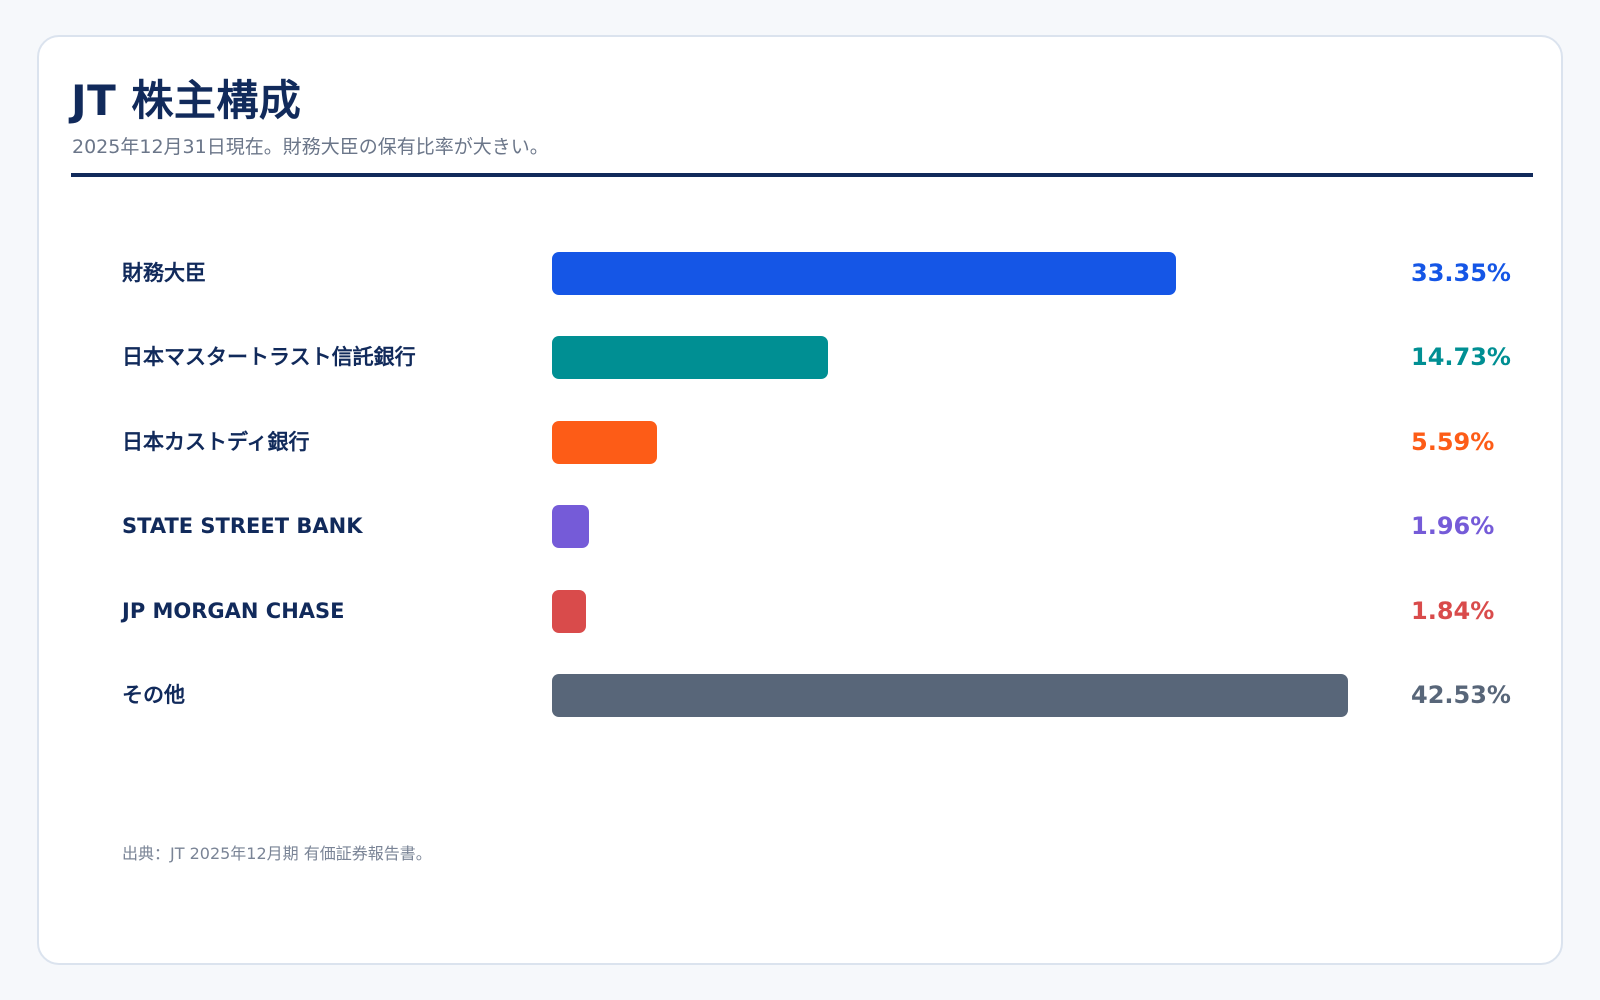 Image resolution: width=1600 pixels, height=1000 pixels. Describe the element at coordinates (186, 100) in the screenshot. I see `chart-title: JT 株主構成` at that location.